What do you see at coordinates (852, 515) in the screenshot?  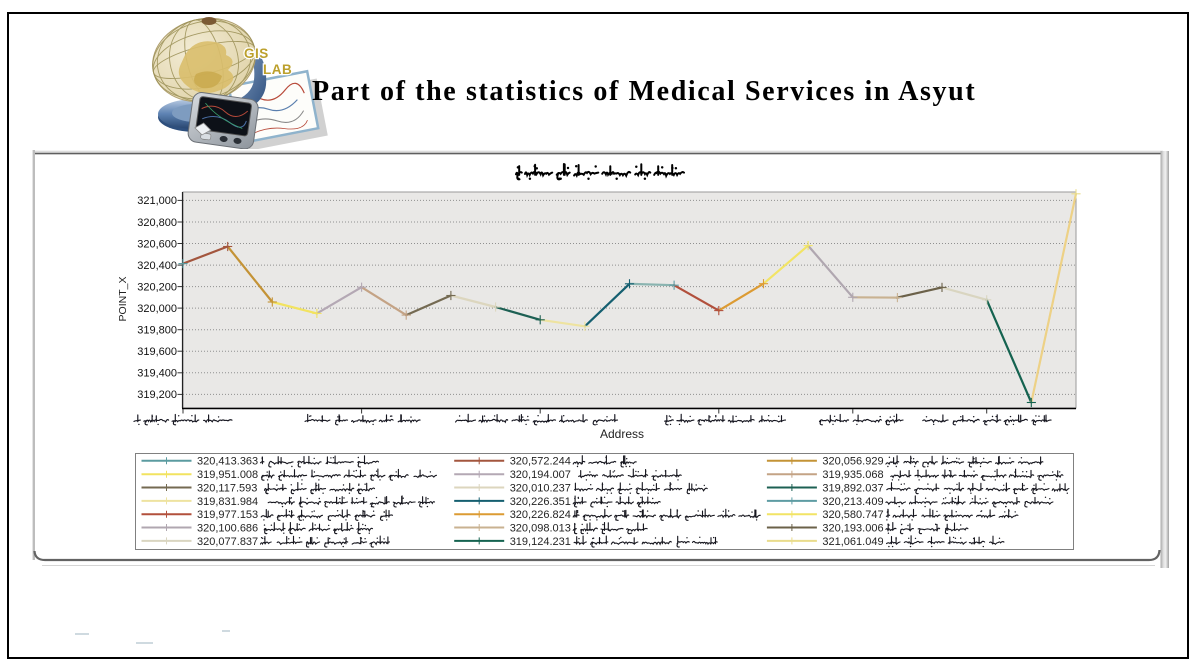 I see `svg-text: 320,580.747` at bounding box center [852, 515].